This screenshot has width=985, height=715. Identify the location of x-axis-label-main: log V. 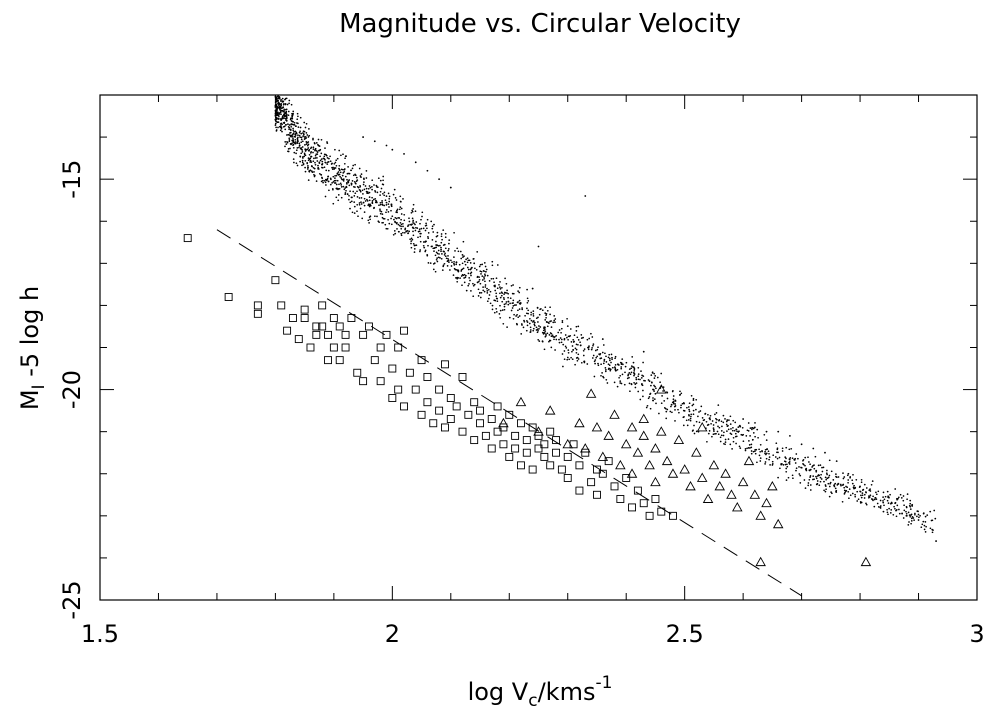
(498, 692).